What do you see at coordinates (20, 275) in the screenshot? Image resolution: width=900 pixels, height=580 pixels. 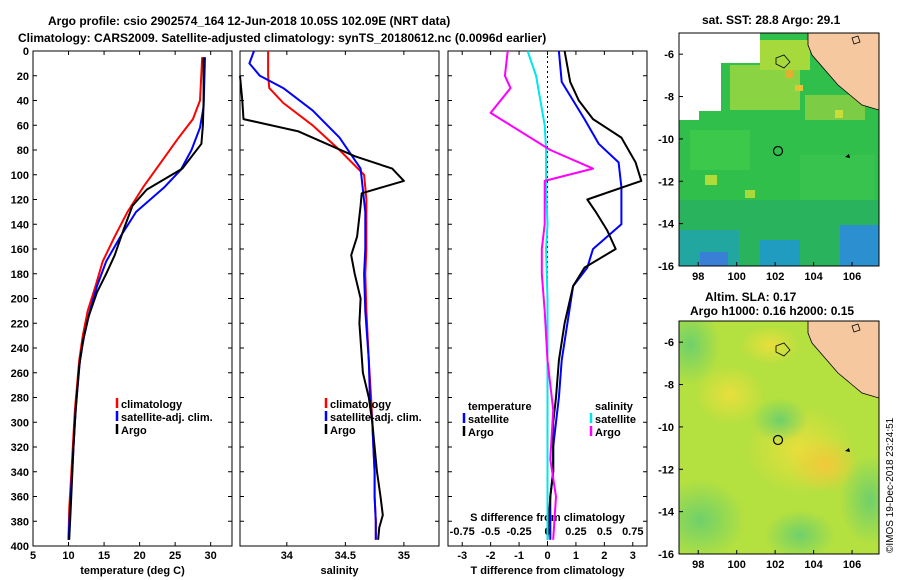 I see `y-tick-label: 180` at bounding box center [20, 275].